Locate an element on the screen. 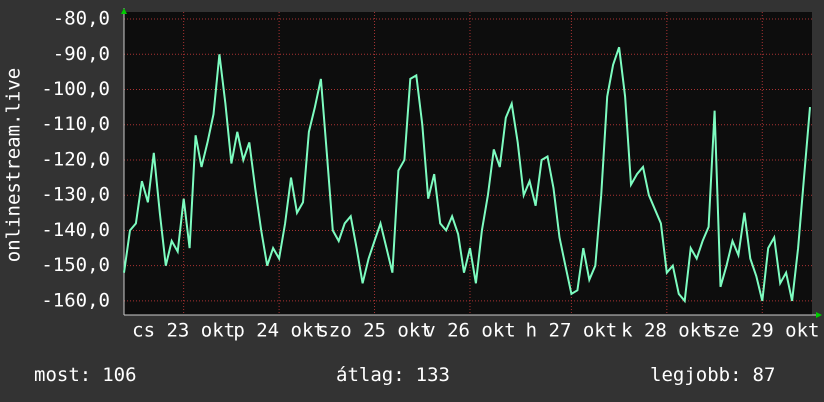  y-tick-label: -150,0 is located at coordinates (75, 265).